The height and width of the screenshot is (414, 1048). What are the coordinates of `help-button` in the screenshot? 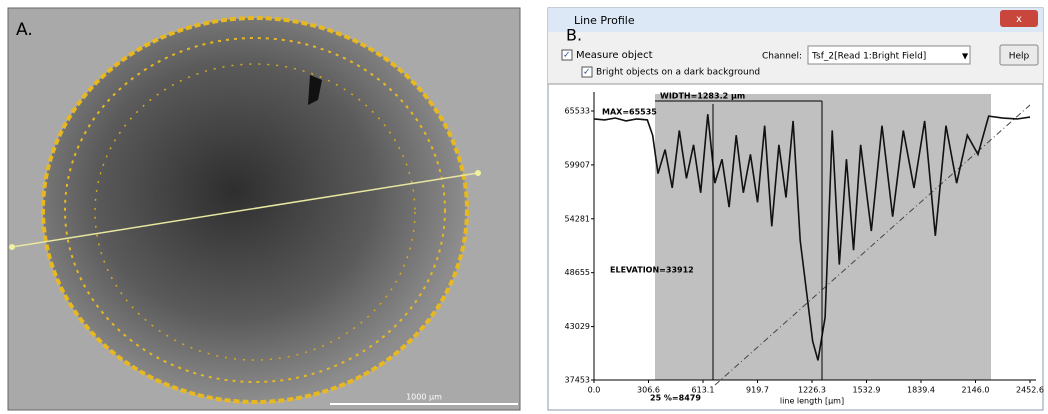 It's located at (1019, 55).